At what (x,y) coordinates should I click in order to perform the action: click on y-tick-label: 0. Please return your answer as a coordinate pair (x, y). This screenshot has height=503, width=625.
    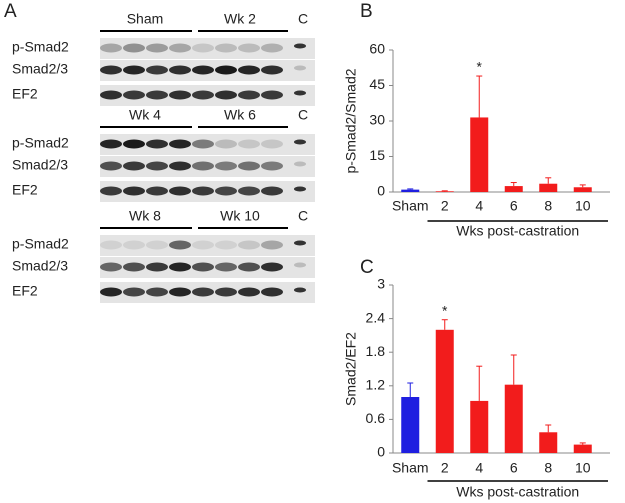
    Looking at the image, I should click on (381, 191).